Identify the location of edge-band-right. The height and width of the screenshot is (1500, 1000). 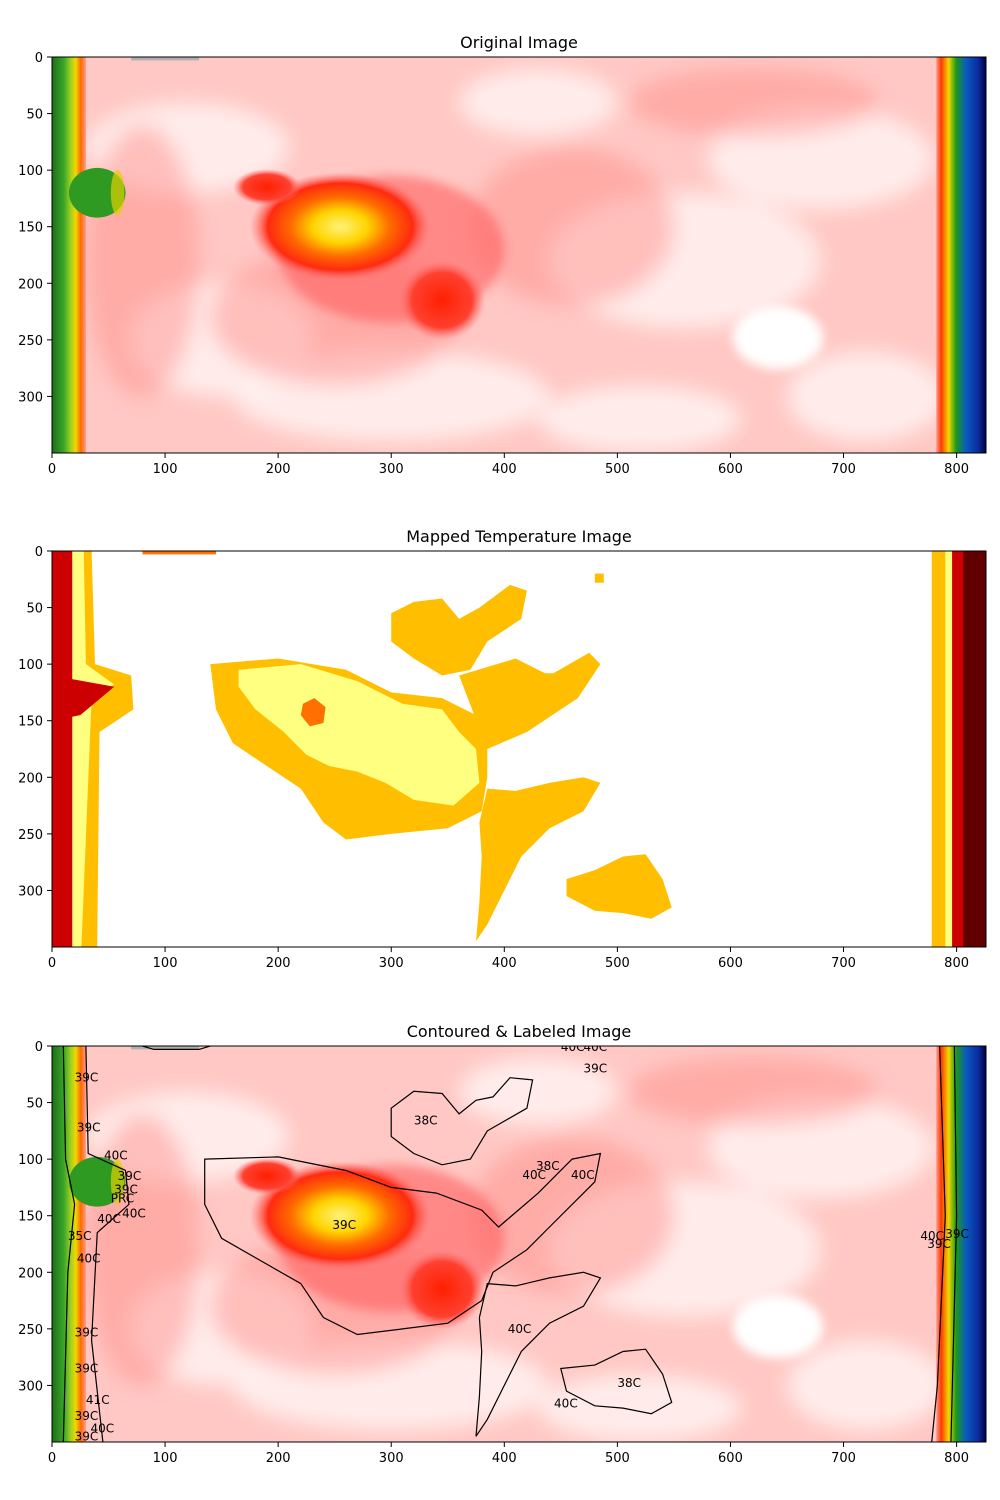
(961, 255).